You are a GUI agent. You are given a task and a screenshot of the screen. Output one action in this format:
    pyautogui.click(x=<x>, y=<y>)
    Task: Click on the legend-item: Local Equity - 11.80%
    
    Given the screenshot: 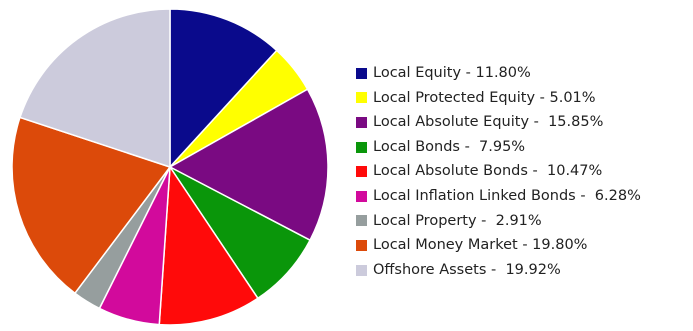 What is the action you would take?
    pyautogui.click(x=498, y=73)
    